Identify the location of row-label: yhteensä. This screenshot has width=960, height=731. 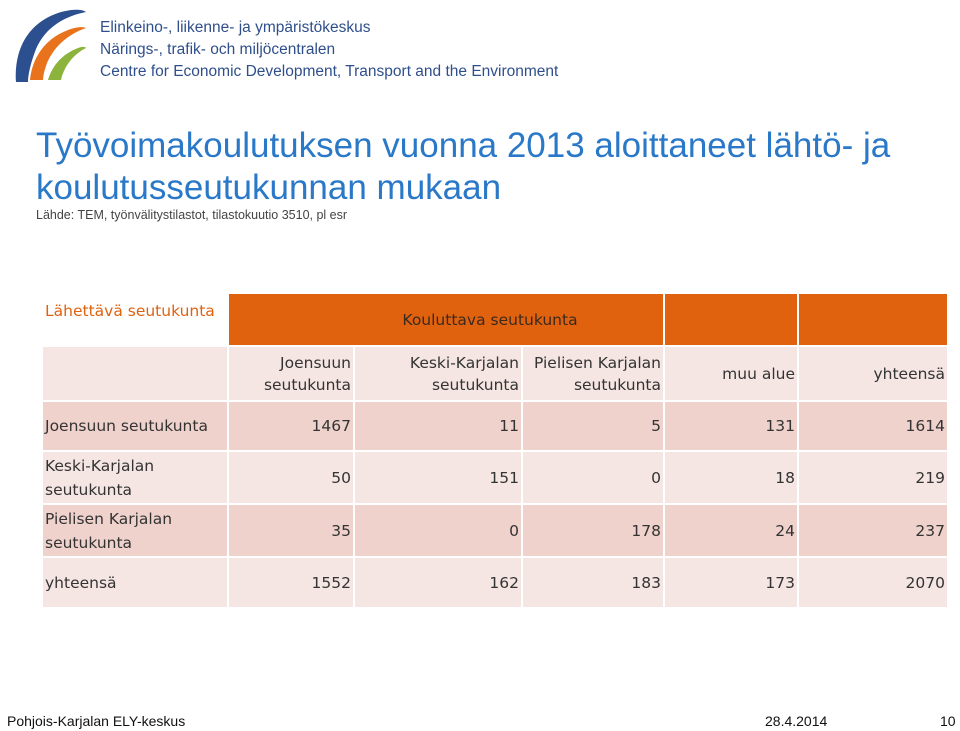
(135, 582).